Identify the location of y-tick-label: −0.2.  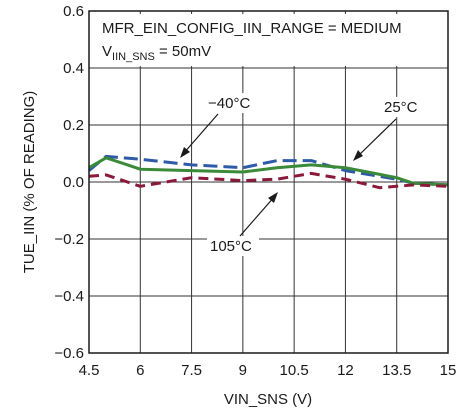
(69, 239).